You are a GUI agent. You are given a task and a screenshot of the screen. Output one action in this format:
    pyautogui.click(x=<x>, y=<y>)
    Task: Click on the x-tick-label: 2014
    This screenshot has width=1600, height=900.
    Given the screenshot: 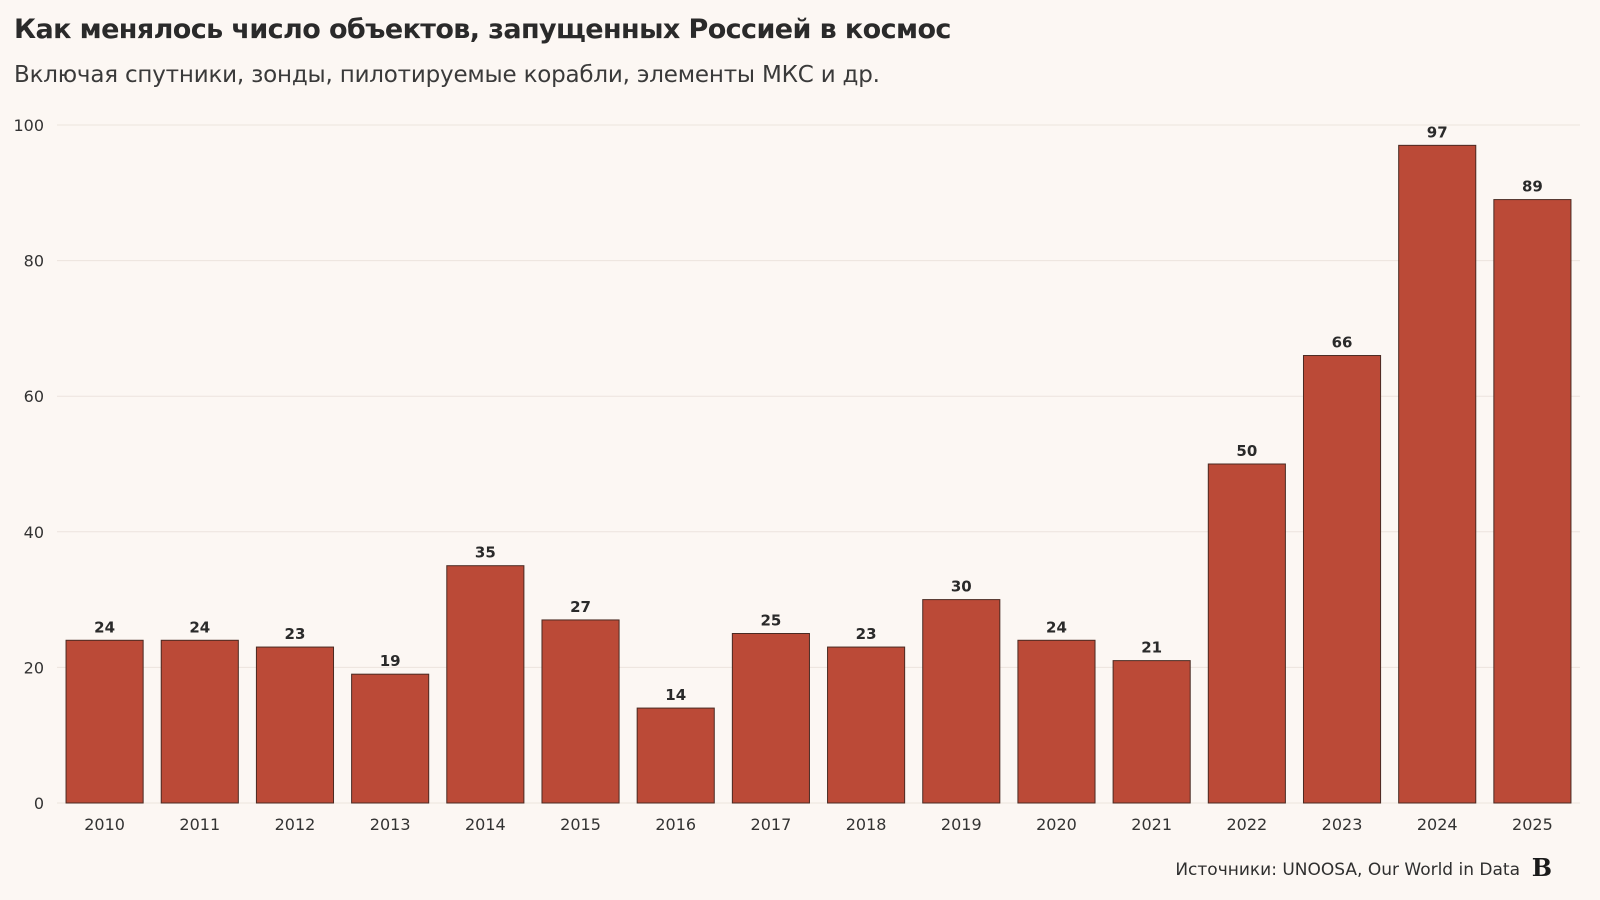 What is the action you would take?
    pyautogui.click(x=485, y=824)
    